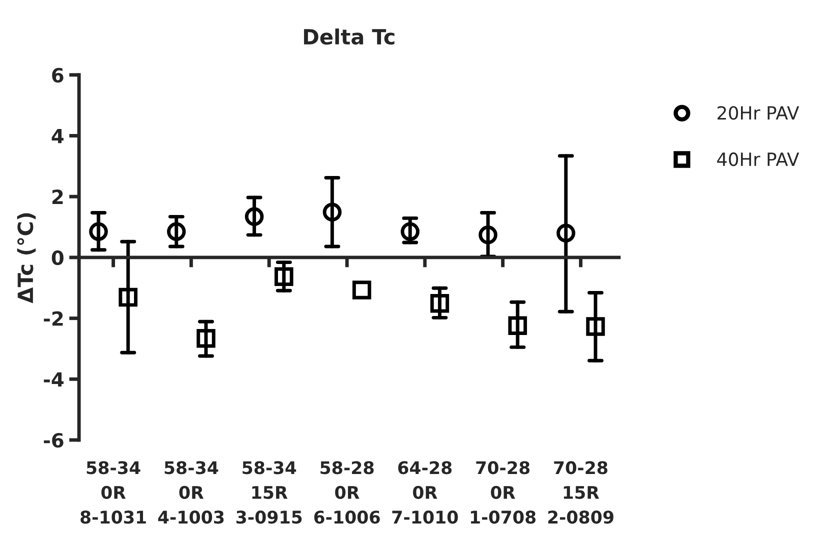 The image size is (837, 554). I want to click on x-tick-label: 64-28 0R 7-1010, so click(425, 492).